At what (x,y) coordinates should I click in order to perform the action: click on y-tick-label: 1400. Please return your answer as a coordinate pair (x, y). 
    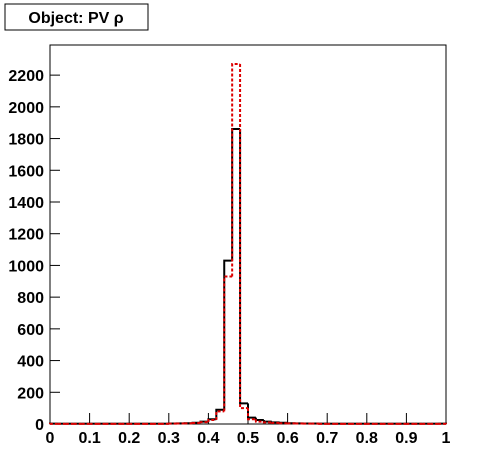
    Looking at the image, I should click on (26, 203).